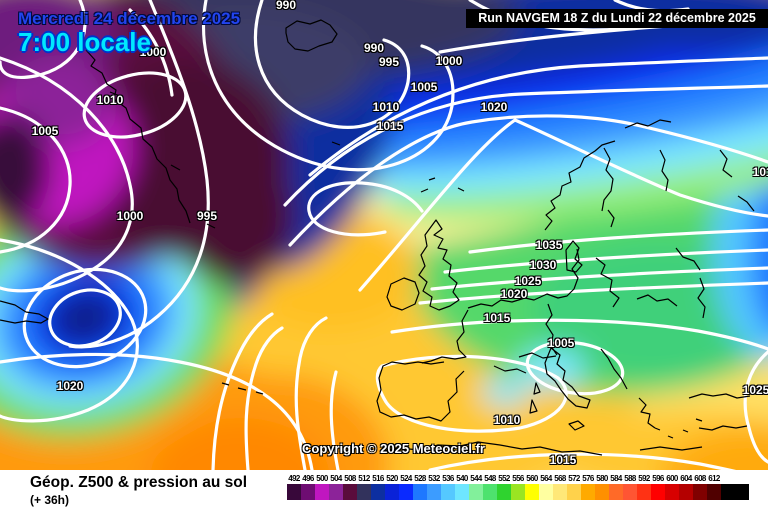 This screenshot has width=768, height=512. Describe the element at coordinates (392, 487) in the screenshot. I see `colorbar-stop: 520` at that location.